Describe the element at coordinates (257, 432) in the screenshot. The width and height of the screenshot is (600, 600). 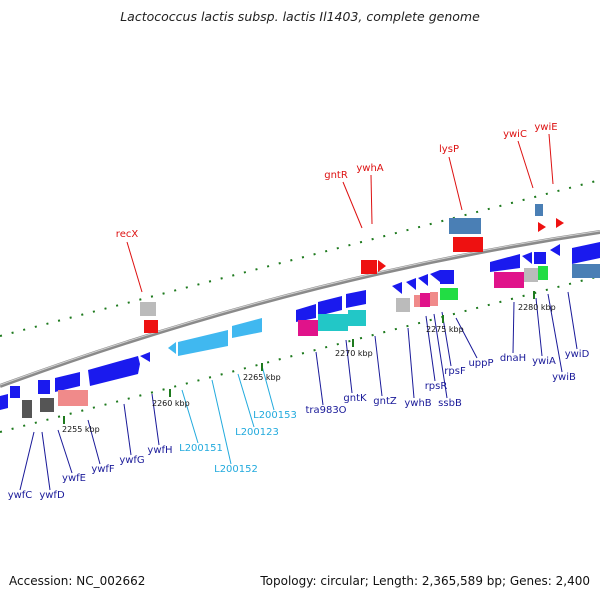
I see `gene-label: L200123` at that location.